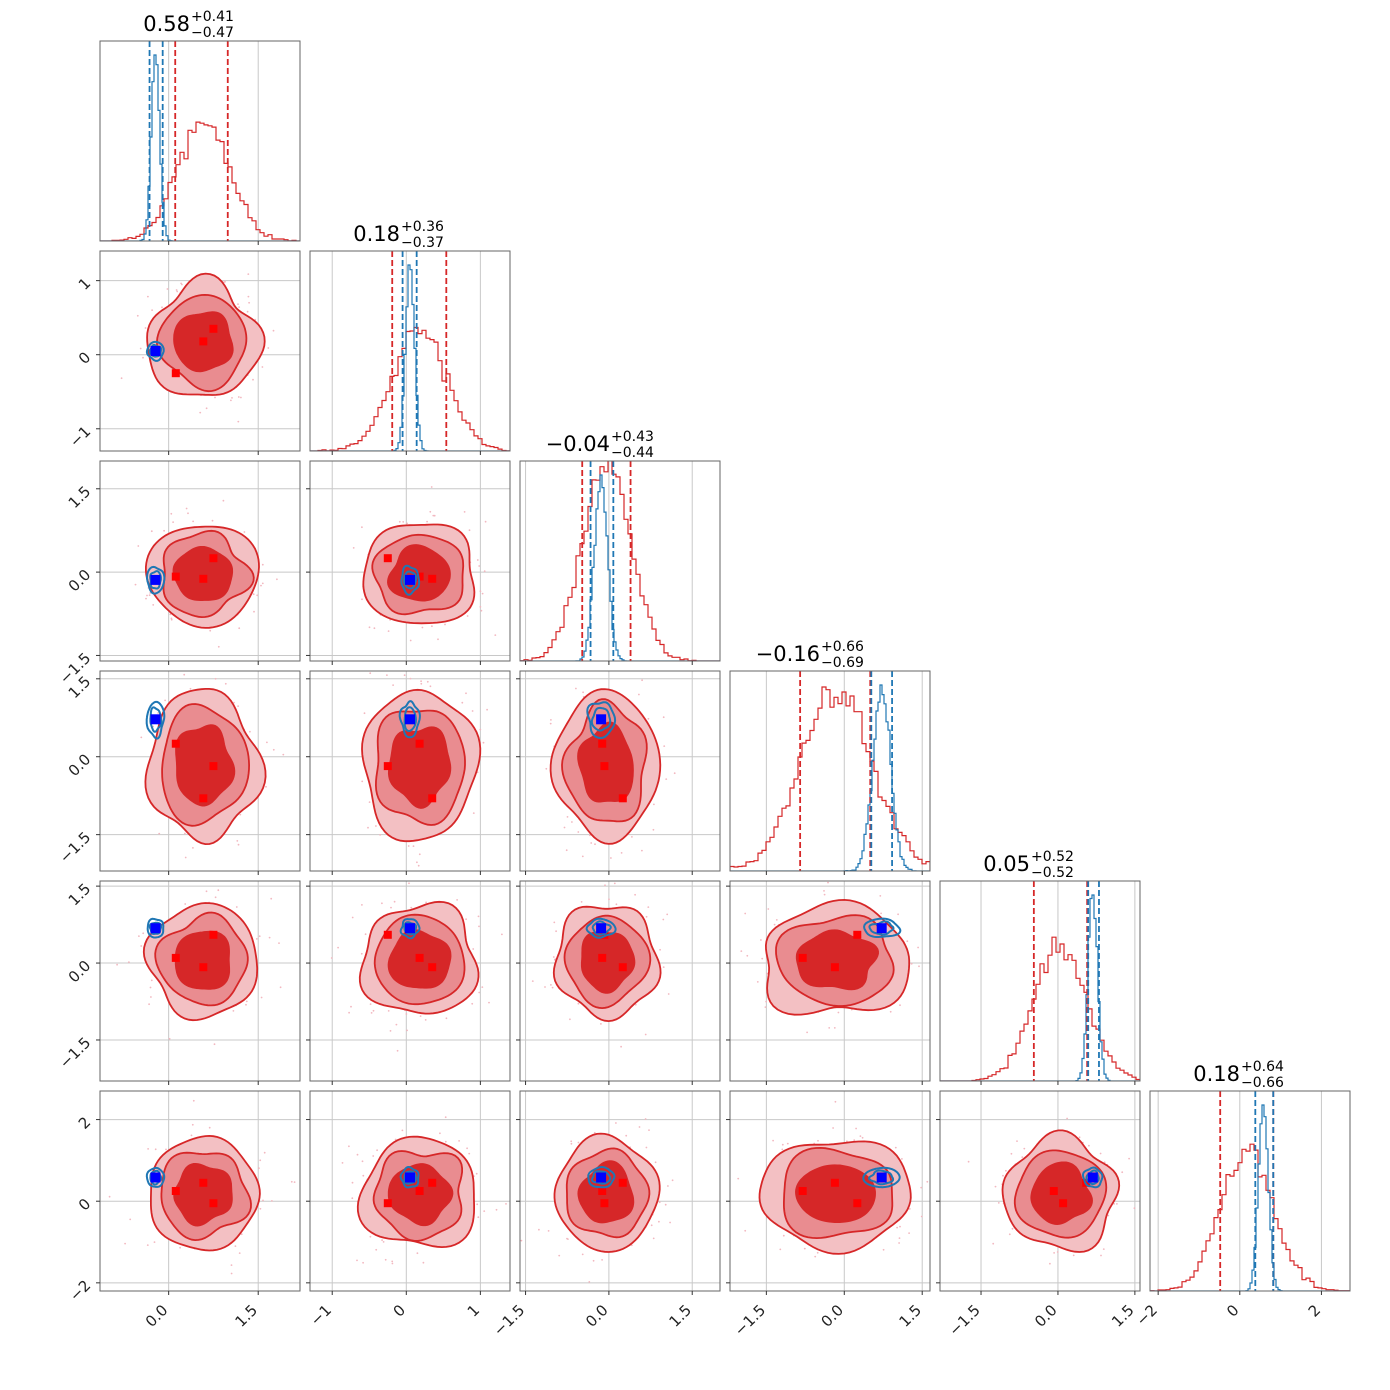 Image resolution: width=1390 pixels, height=1390 pixels. Describe the element at coordinates (212, 17) in the screenshot. I see `panel-title-plus: +0.41` at that location.